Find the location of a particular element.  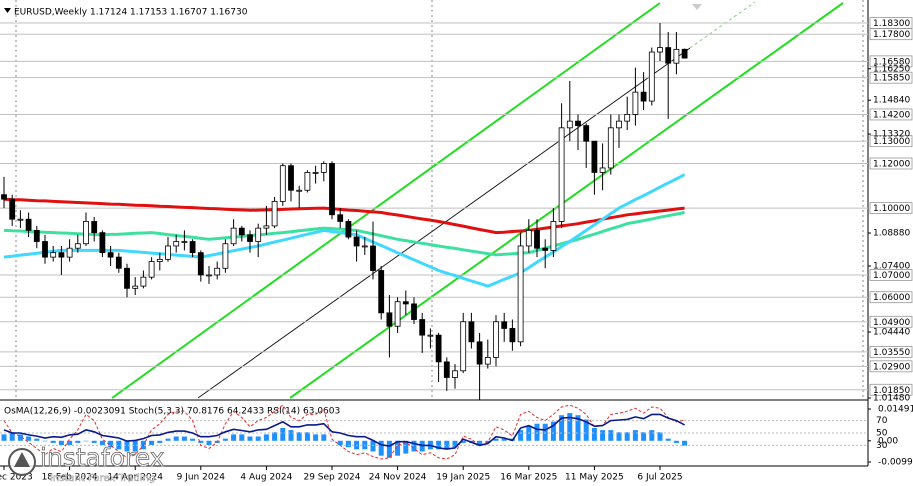

watermark: instaforex Instant Forex Trading is located at coordinates (86, 463).